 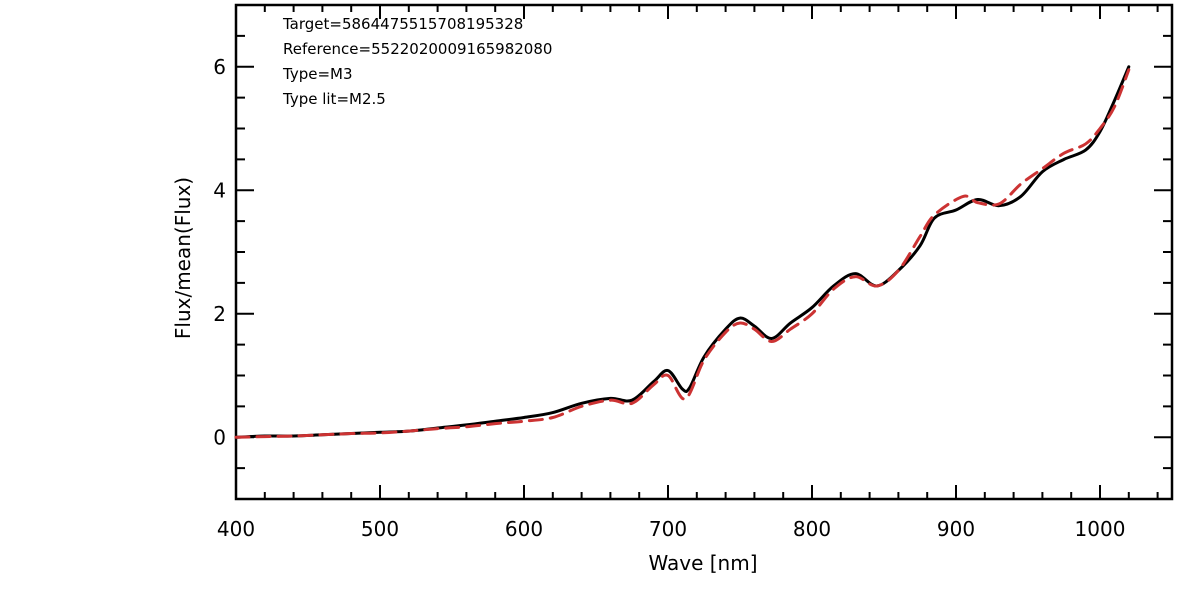 I want to click on x-tick-label: 1000, so click(x=1100, y=529).